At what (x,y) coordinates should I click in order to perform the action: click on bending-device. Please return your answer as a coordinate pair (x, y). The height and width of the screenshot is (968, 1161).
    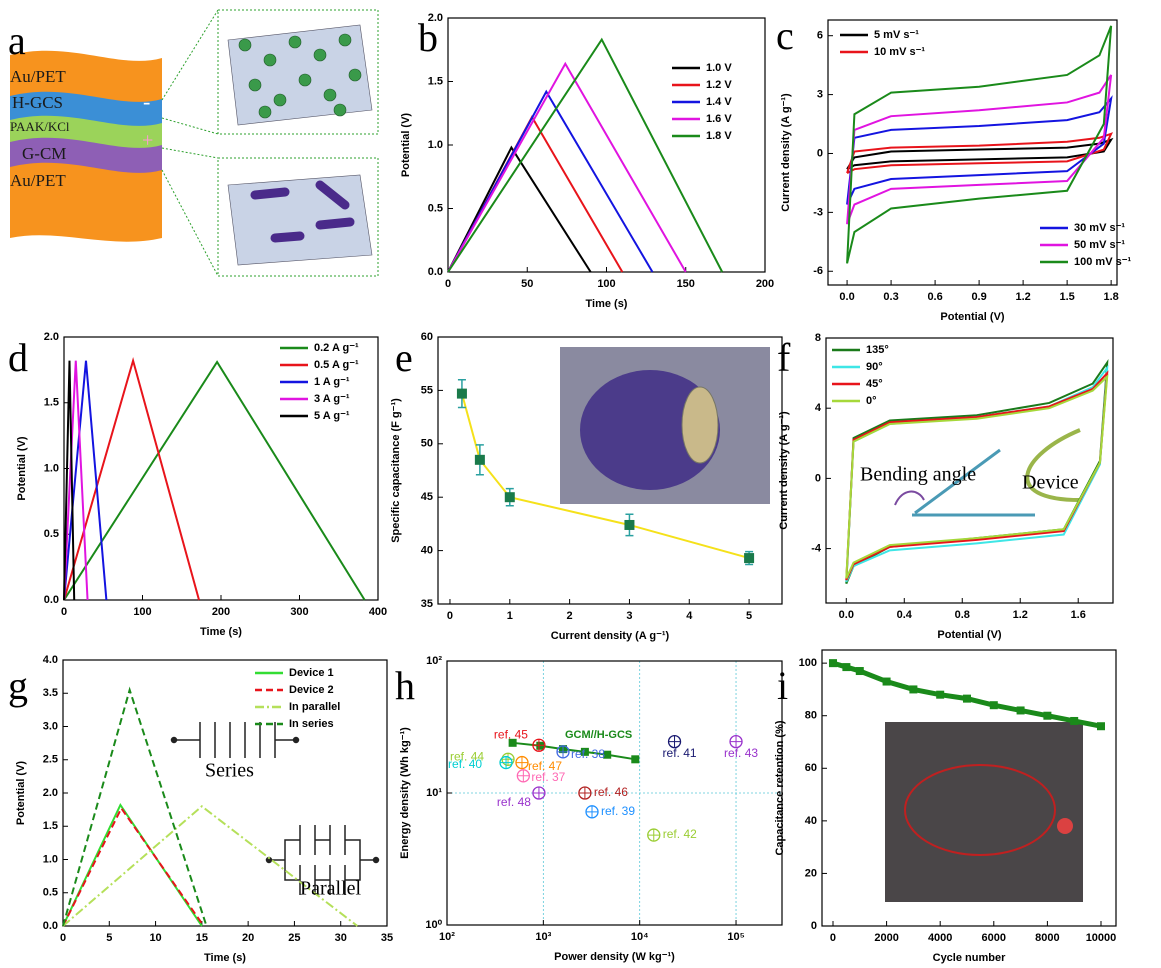
    Looking at the image, I should click on (1053, 465).